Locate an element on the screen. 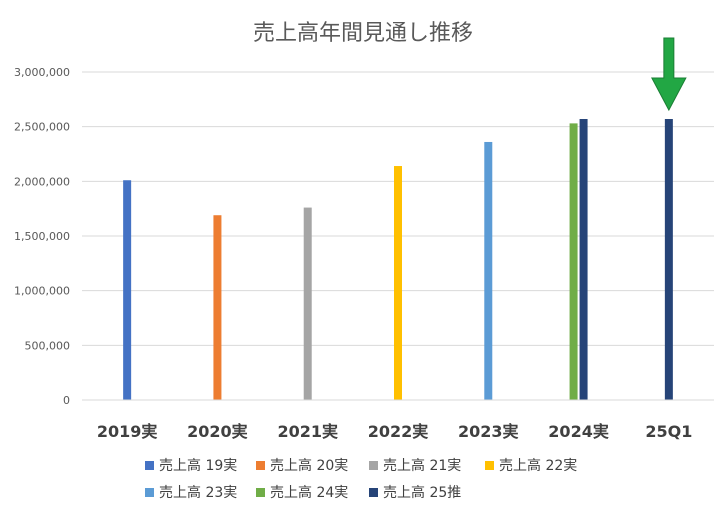 Image resolution: width=726 pixels, height=521 pixels. y-tick-label: 500,000 is located at coordinates (48, 345).